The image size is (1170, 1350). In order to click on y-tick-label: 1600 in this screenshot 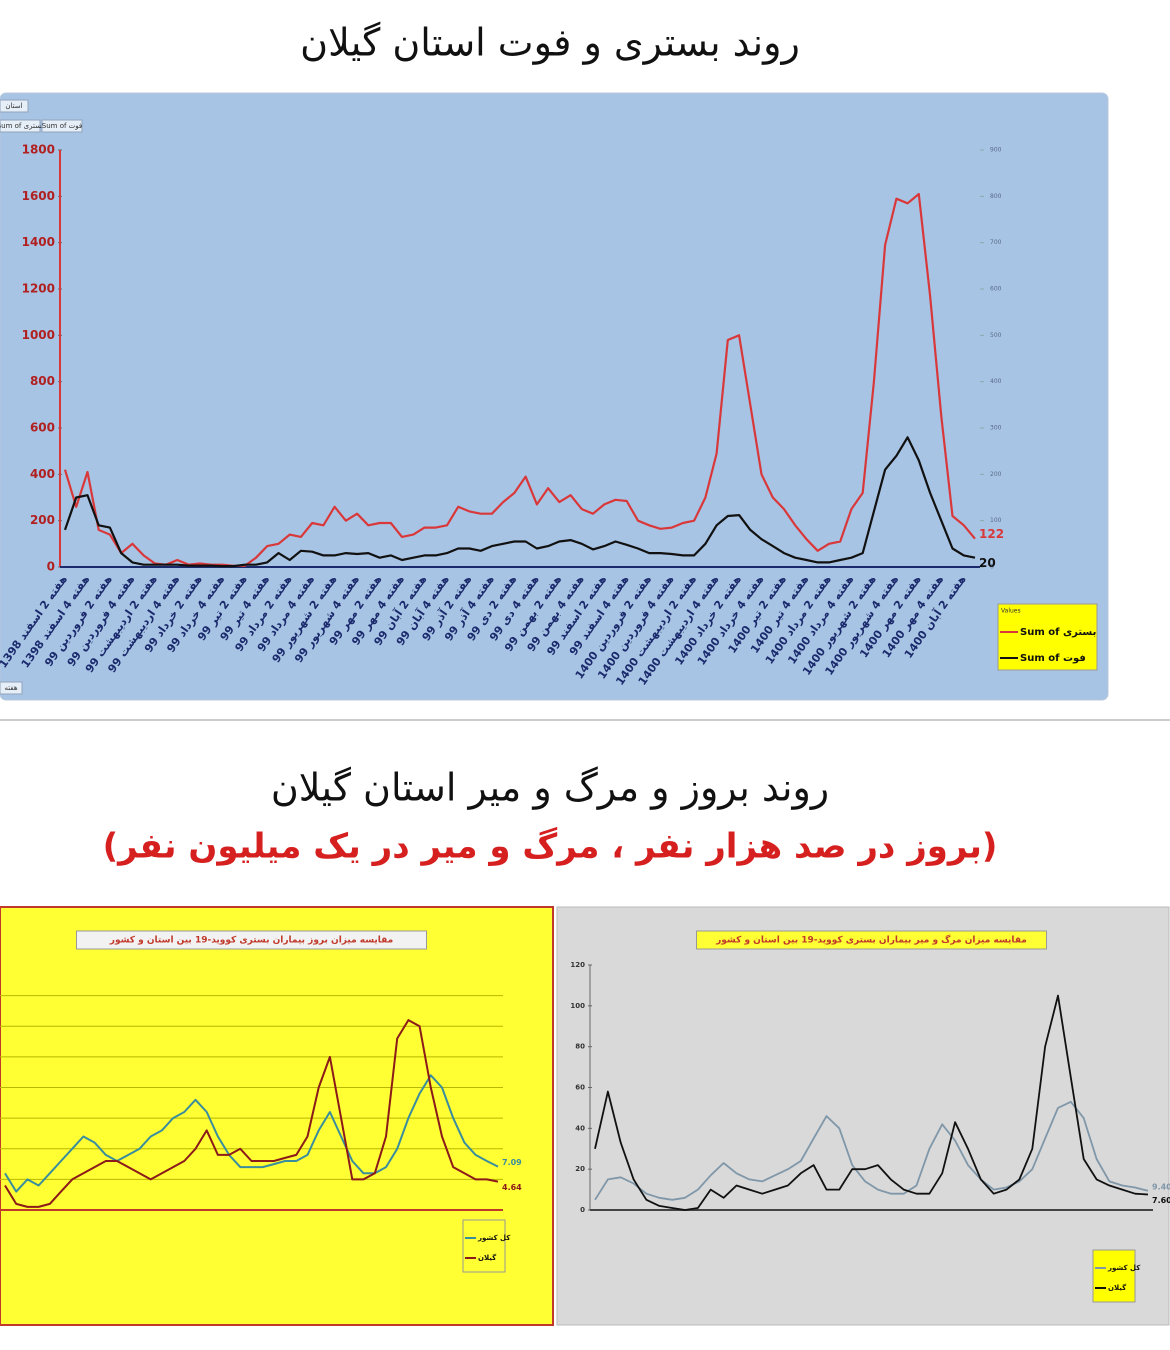, I will do `click(38, 196)`.